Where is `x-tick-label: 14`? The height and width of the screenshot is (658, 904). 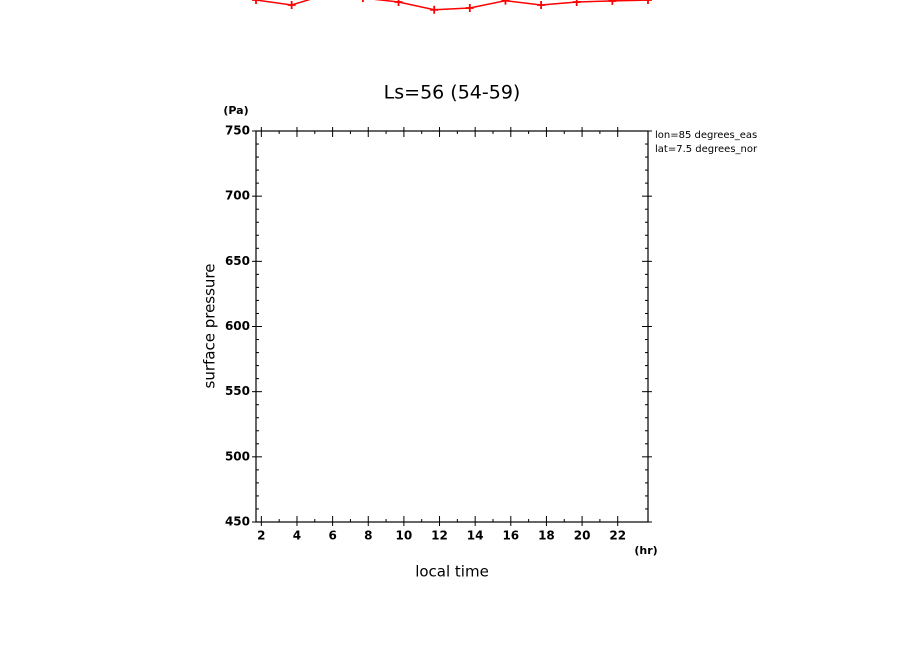 x-tick-label: 14 is located at coordinates (475, 536).